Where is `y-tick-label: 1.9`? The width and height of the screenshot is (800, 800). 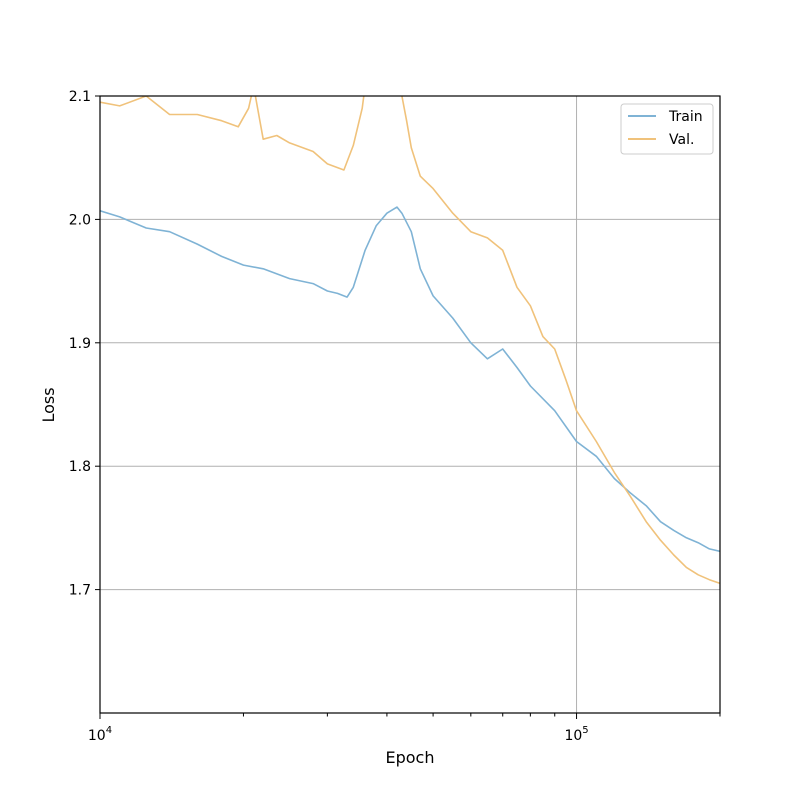 y-tick-label: 1.9 is located at coordinates (80, 344).